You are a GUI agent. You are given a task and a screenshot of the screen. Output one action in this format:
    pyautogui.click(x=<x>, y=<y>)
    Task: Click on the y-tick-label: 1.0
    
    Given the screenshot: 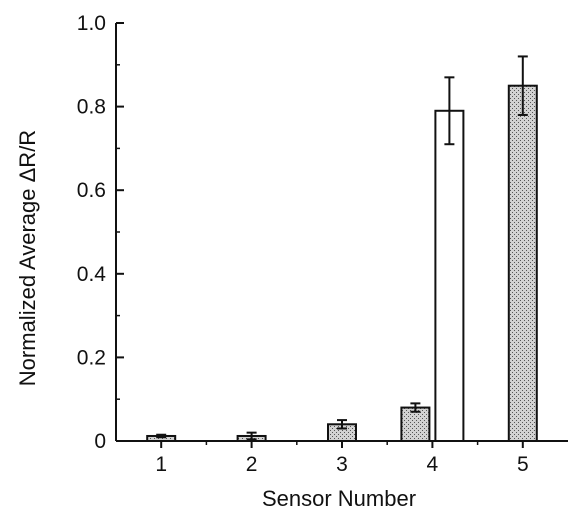 What is the action you would take?
    pyautogui.click(x=91, y=23)
    